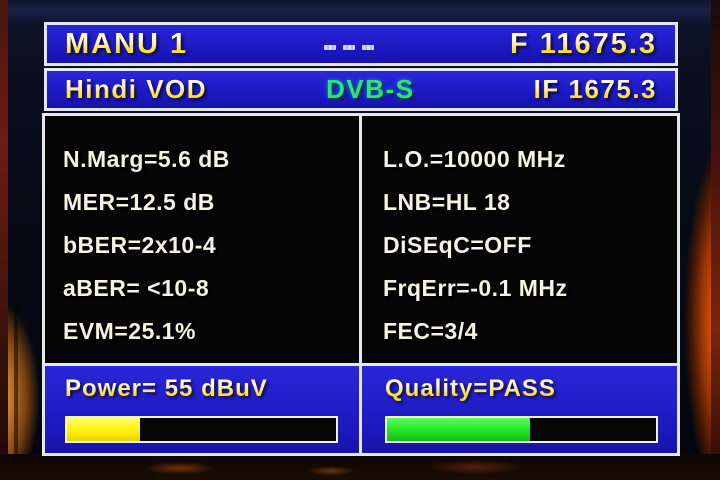  I want to click on metric-aber: aBER= <10-8, so click(136, 288).